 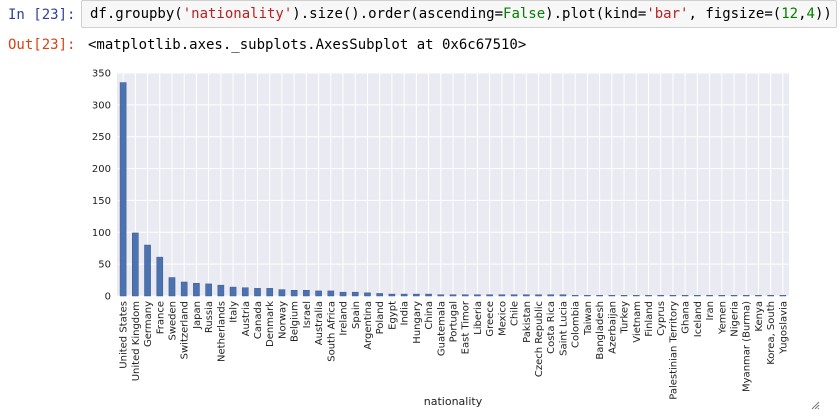 I want to click on x-tick-label: Australia, so click(x=319, y=323).